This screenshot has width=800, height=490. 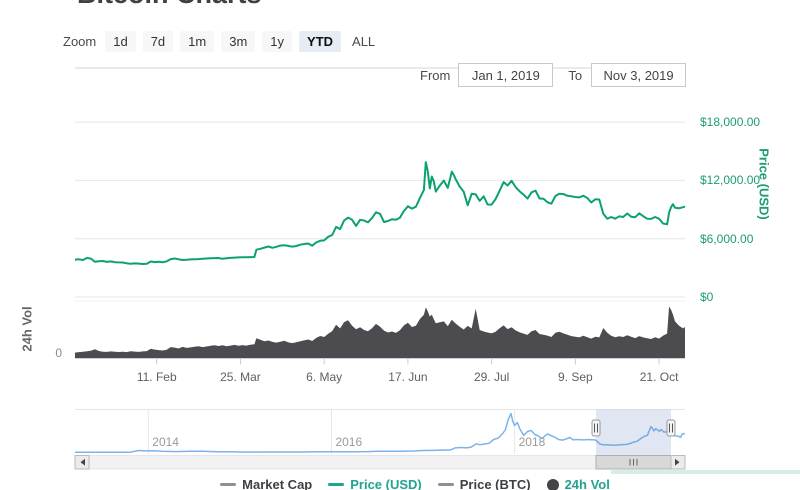 What do you see at coordinates (677, 462) in the screenshot?
I see `scrollbar-right-arrow-icon` at bounding box center [677, 462].